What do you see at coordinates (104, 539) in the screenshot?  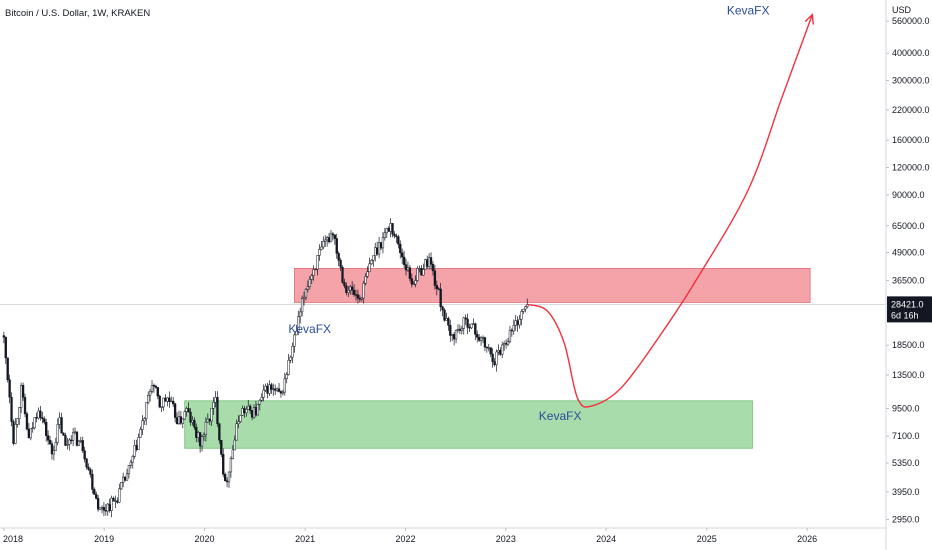 I see `x-tick-label: 2019` at bounding box center [104, 539].